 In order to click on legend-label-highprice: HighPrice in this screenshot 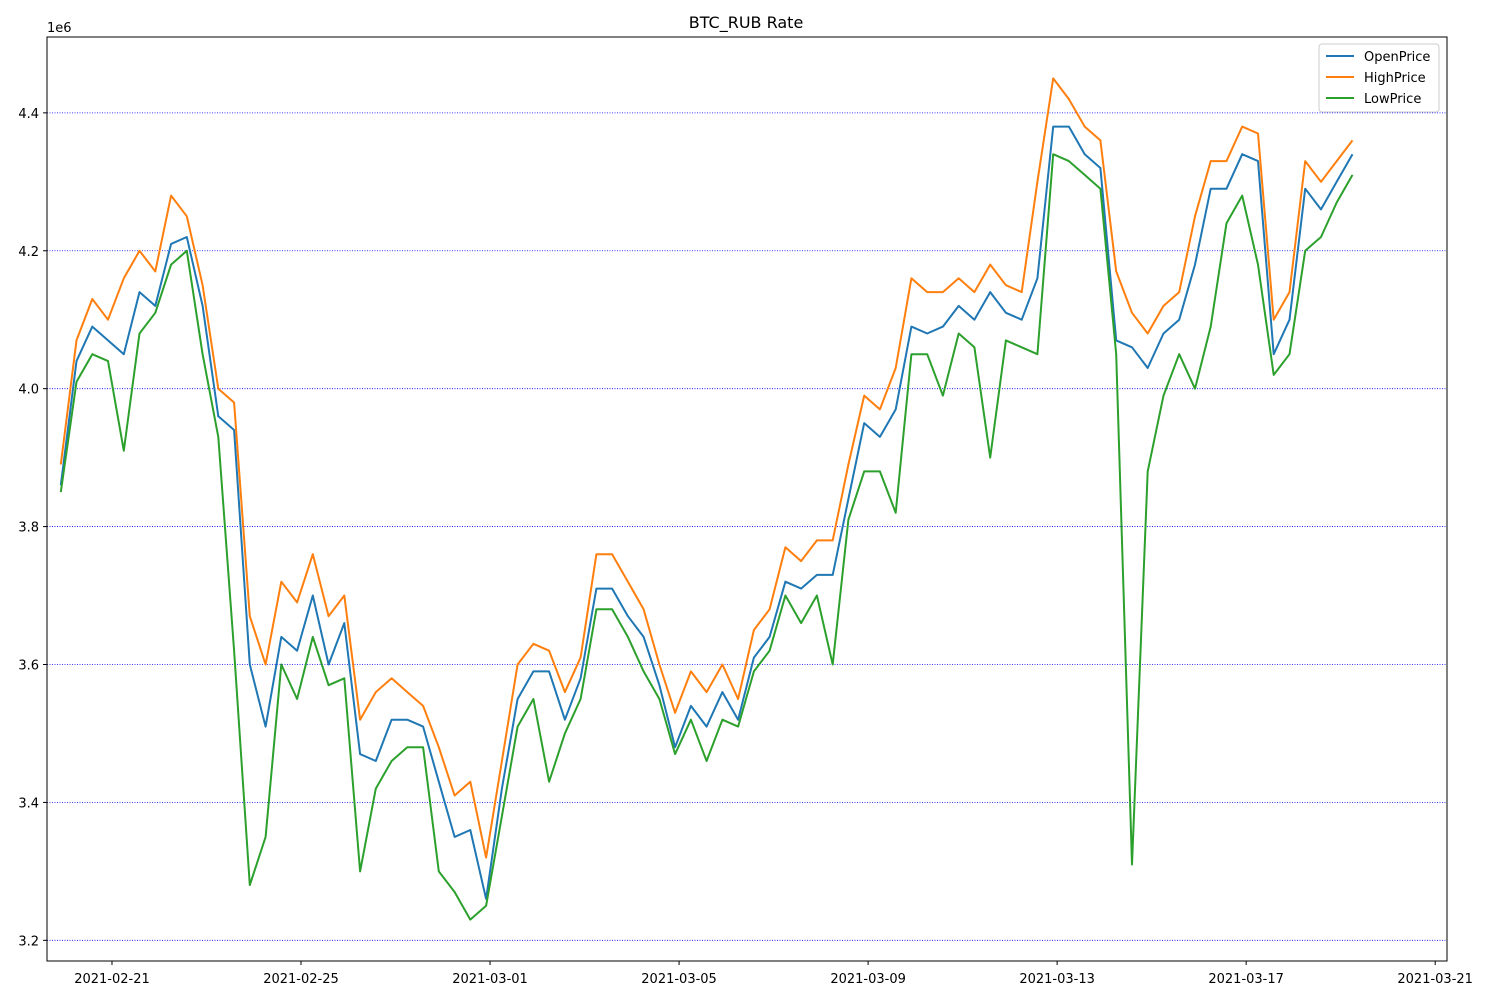, I will do `click(1395, 78)`.